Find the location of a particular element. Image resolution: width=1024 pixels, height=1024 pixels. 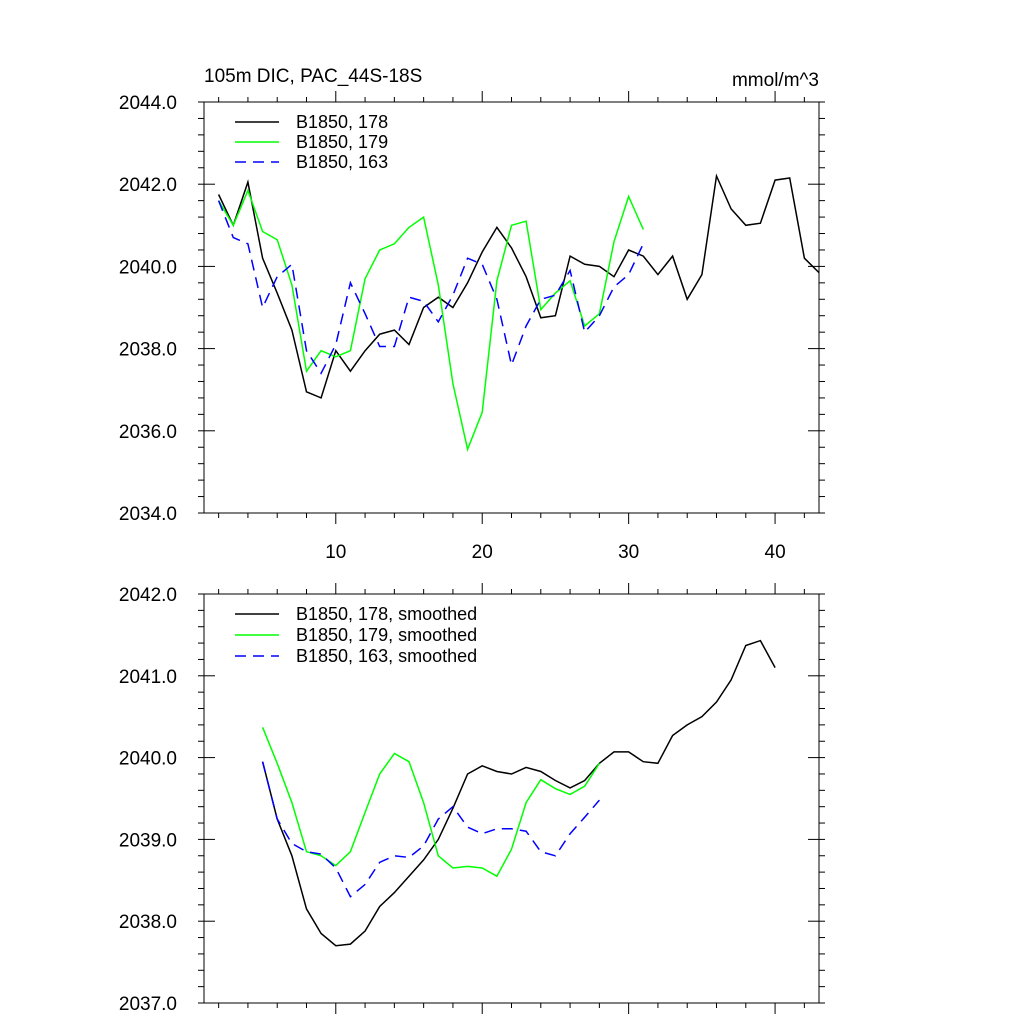

y-tick-label: 2039.0 is located at coordinates (148, 840).